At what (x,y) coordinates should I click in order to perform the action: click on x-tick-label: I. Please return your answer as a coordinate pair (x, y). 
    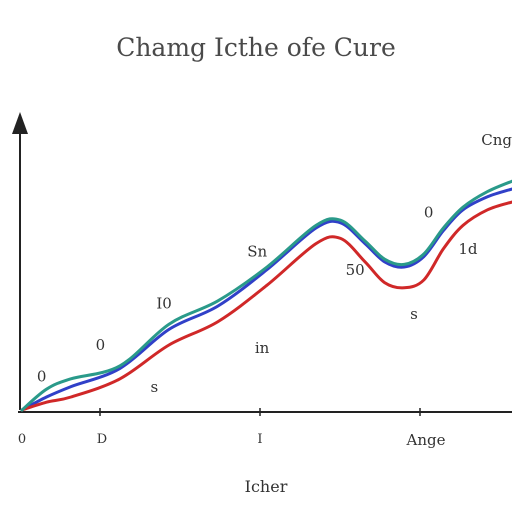
    Looking at the image, I should click on (259, 439).